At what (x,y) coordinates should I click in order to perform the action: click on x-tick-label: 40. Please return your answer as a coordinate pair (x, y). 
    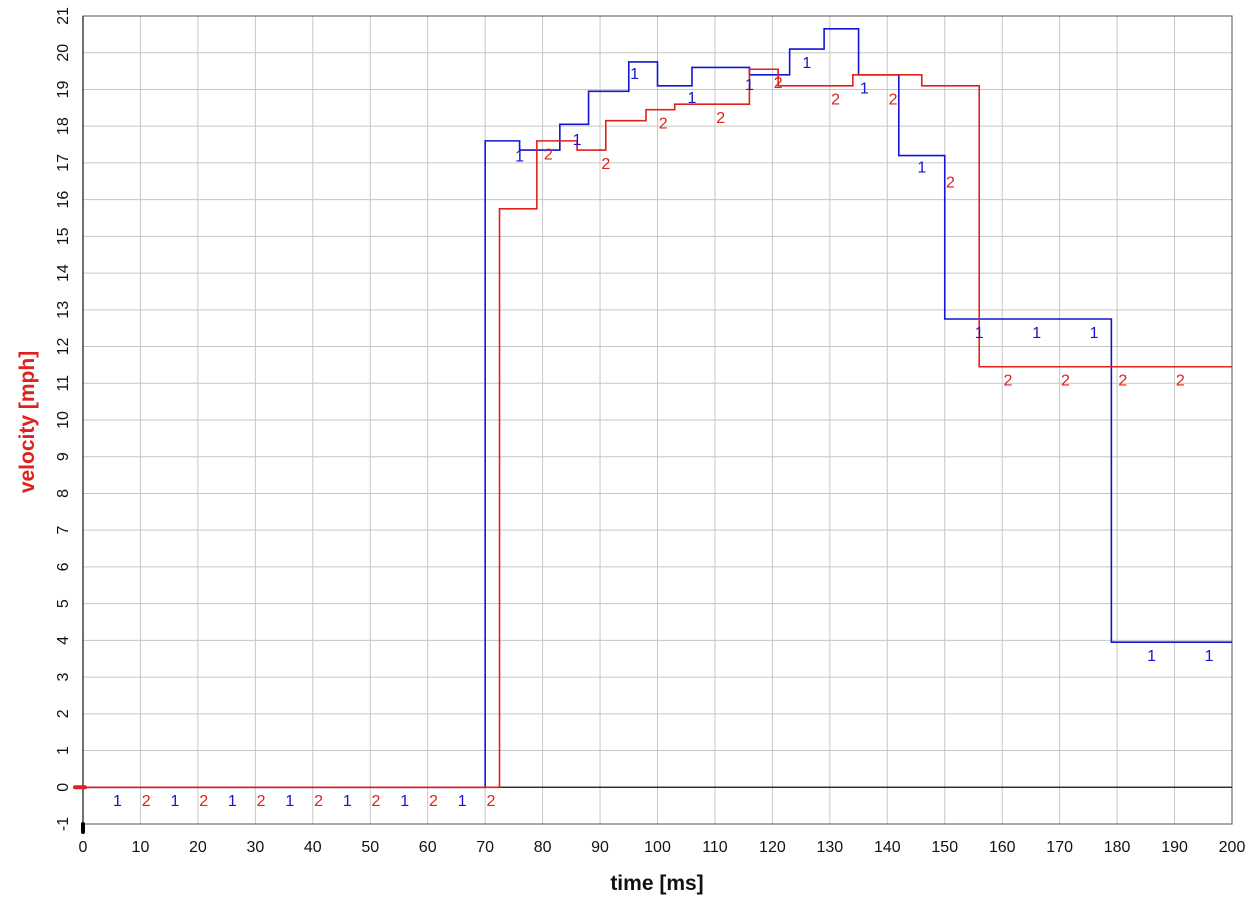
    Looking at the image, I should click on (313, 847).